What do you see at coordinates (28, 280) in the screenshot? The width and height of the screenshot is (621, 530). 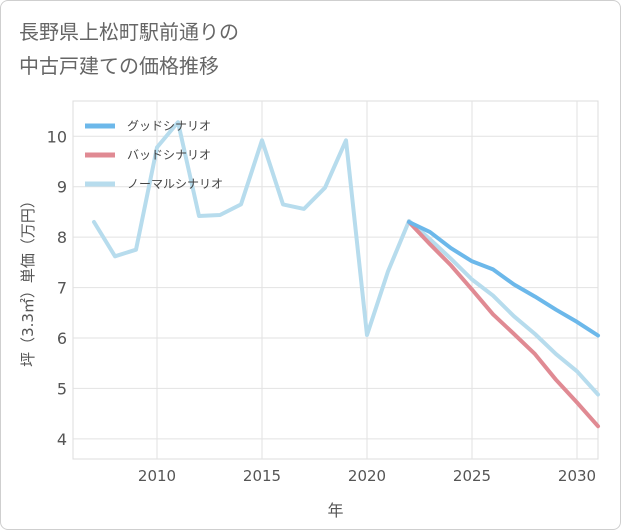 I see `y-axis-label: 坪（3.3㎡）単価（万円）` at bounding box center [28, 280].